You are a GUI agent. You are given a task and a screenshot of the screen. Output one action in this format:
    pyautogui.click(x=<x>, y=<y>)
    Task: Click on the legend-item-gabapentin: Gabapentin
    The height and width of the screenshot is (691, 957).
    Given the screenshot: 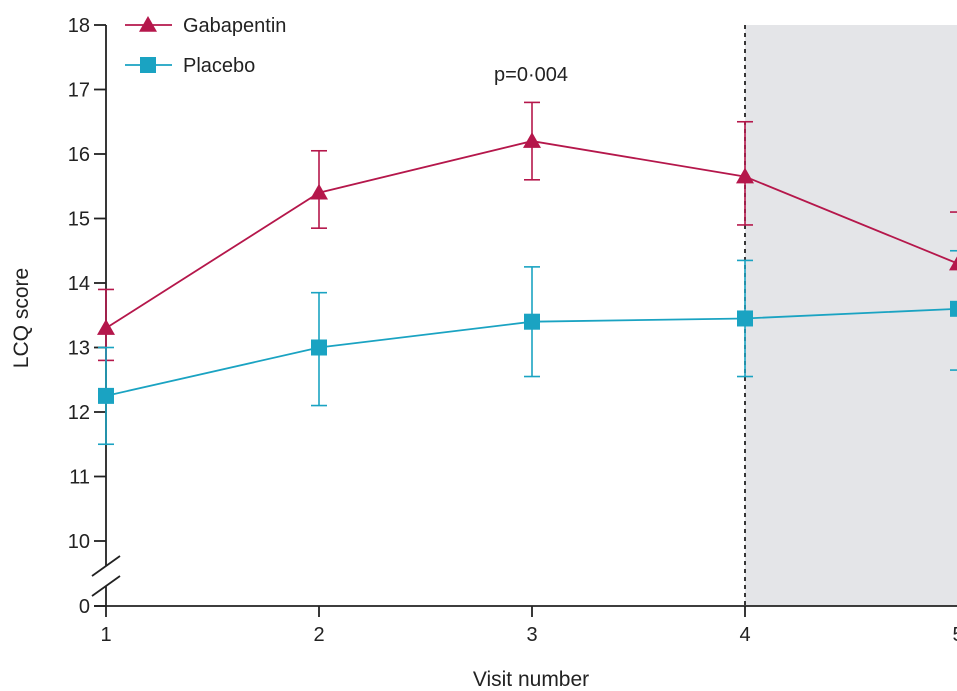 What is the action you would take?
    pyautogui.click(x=205, y=26)
    